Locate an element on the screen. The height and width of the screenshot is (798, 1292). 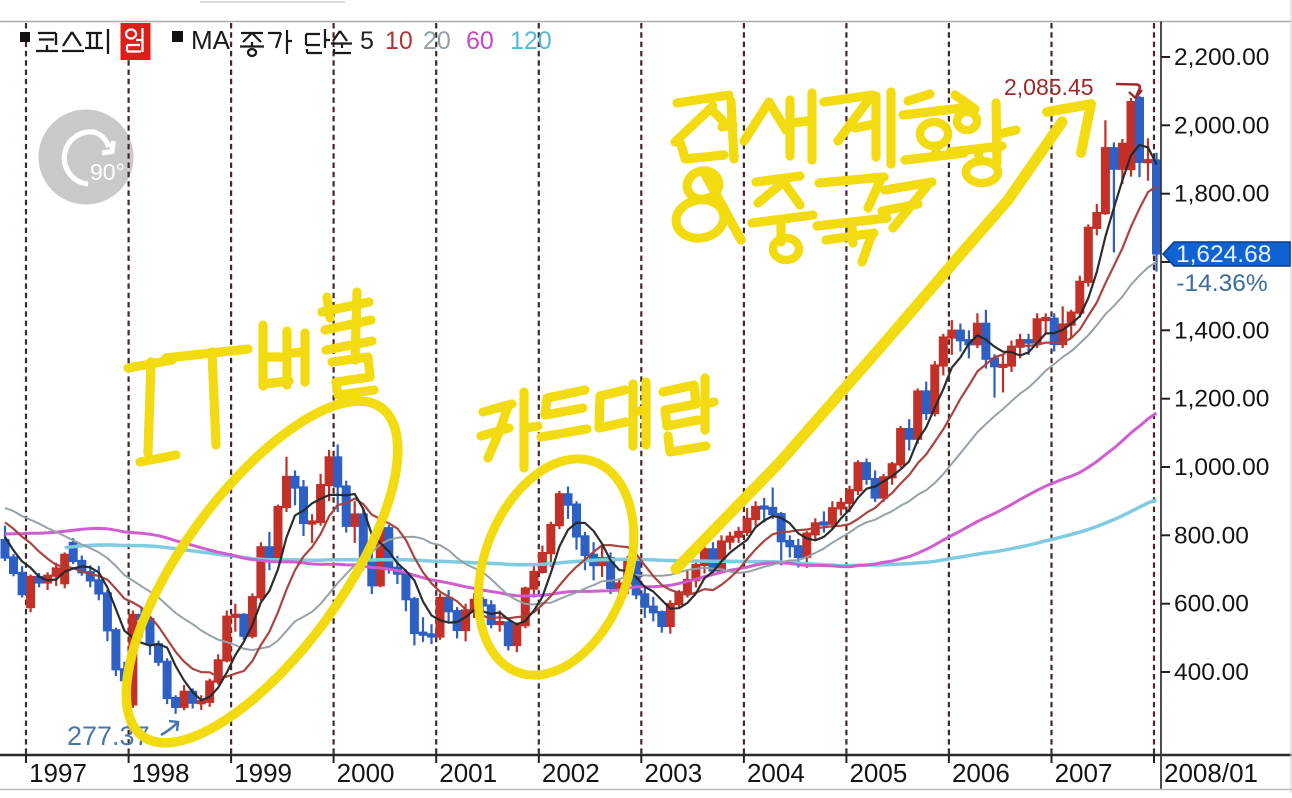
svg-text: 1,624.68 is located at coordinates (1223, 254).